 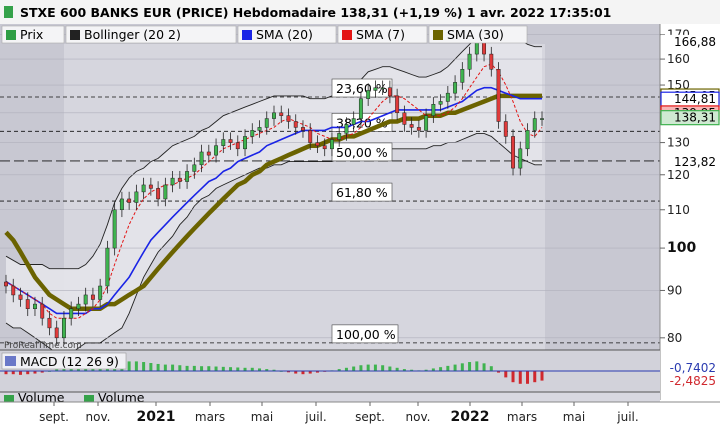 I want to click on y-tick-label: 120, so click(x=678, y=175).